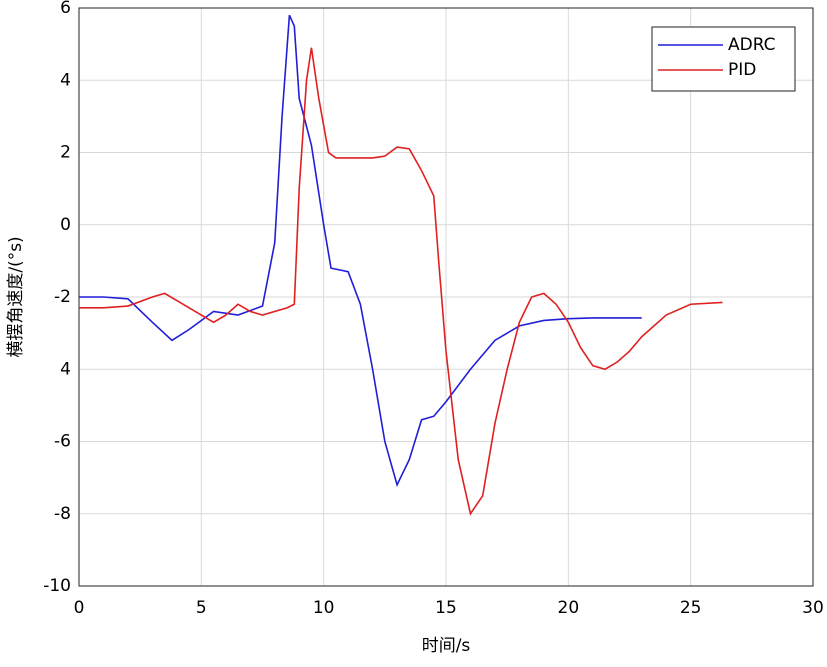 Image resolution: width=827 pixels, height=667 pixels. What do you see at coordinates (62, 297) in the screenshot?
I see `y-tick-label: -2` at bounding box center [62, 297].